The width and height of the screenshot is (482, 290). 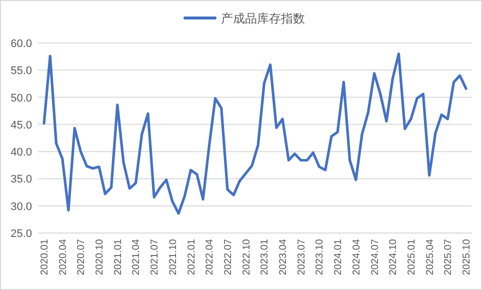 What do you see at coordinates (467, 257) in the screenshot?
I see `x-tick-label: 2025.10` at bounding box center [467, 257].